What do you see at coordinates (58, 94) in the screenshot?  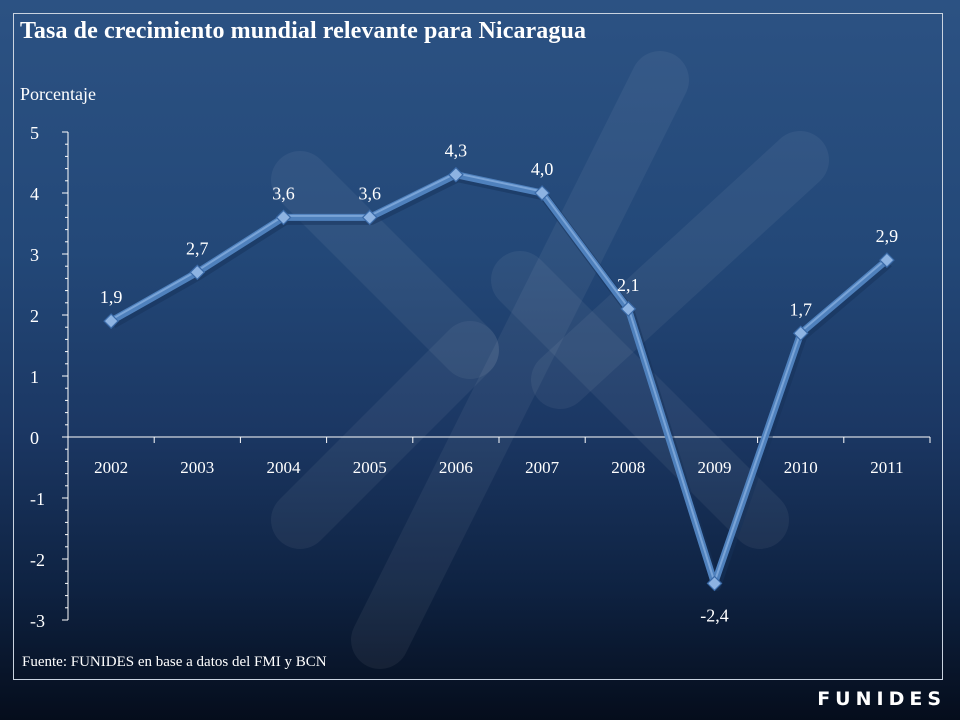 I see `y-axis-label: Porcentaje` at bounding box center [58, 94].